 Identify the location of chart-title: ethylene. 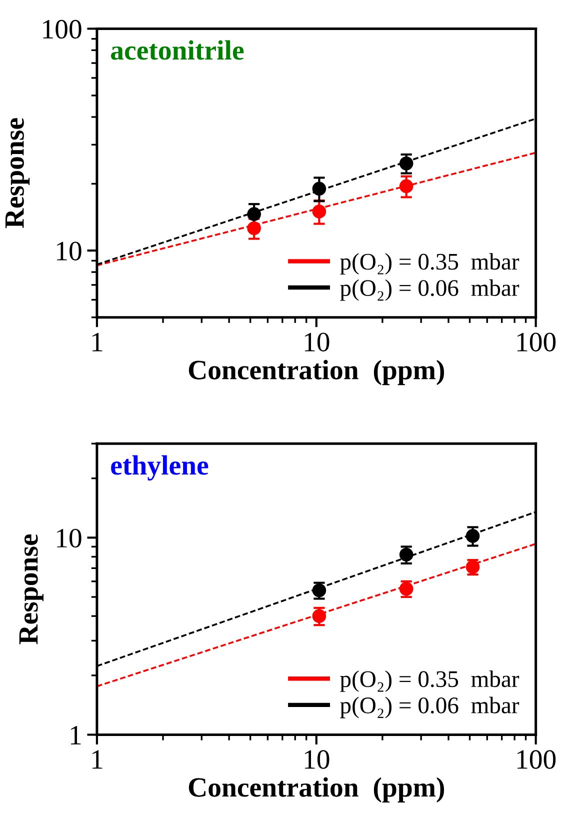
(159, 468).